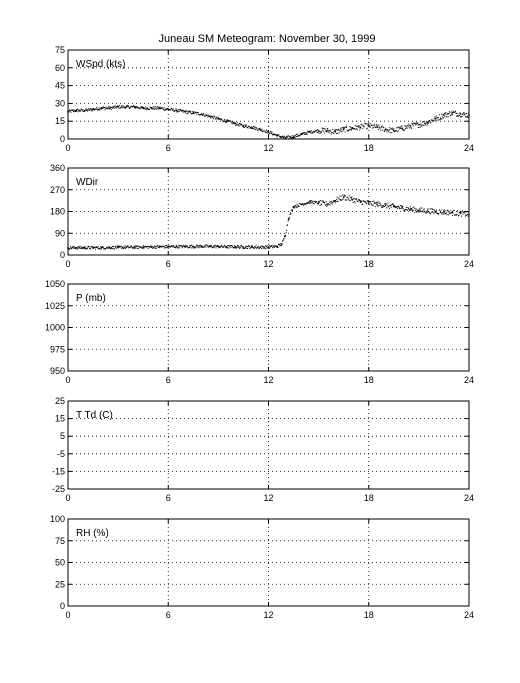  I want to click on x-tick-label: 6, so click(168, 615).